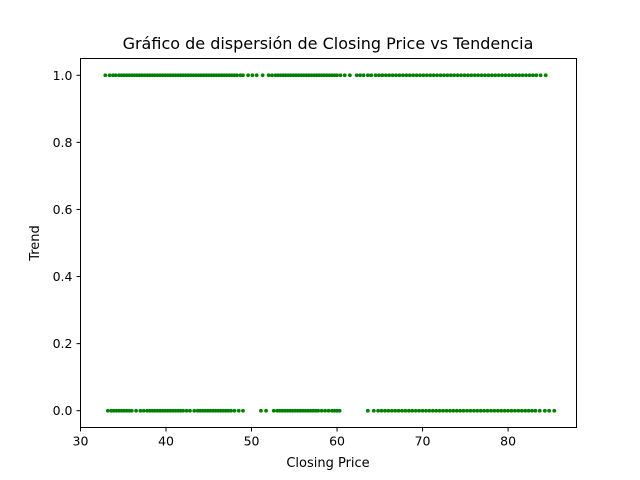 The width and height of the screenshot is (640, 480). What do you see at coordinates (35, 243) in the screenshot?
I see `y-axis-label: Trend` at bounding box center [35, 243].